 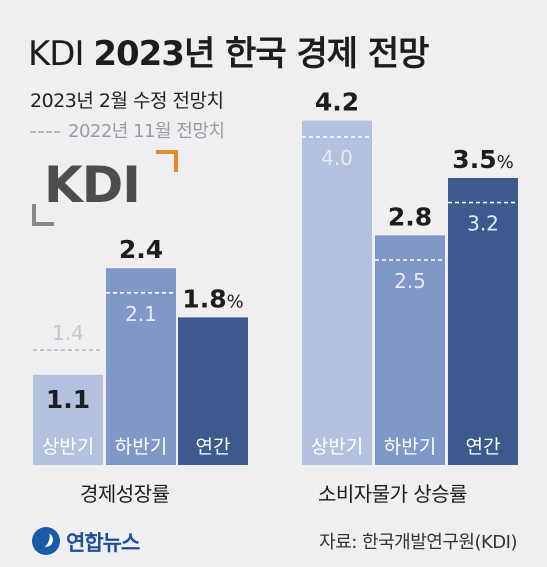 What do you see at coordinates (56, 54) in the screenshot?
I see `title-prefix: KDI` at bounding box center [56, 54].